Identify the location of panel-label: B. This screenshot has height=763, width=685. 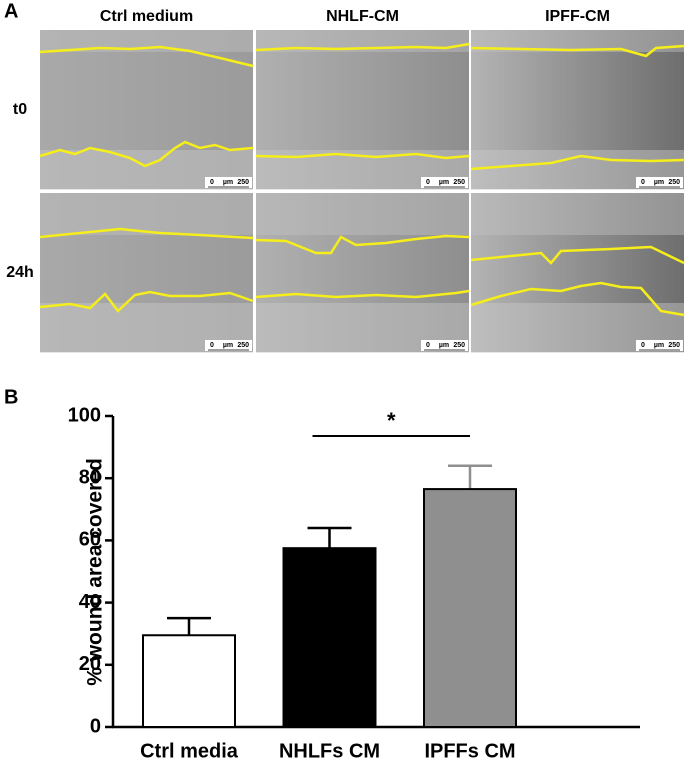
(11, 397).